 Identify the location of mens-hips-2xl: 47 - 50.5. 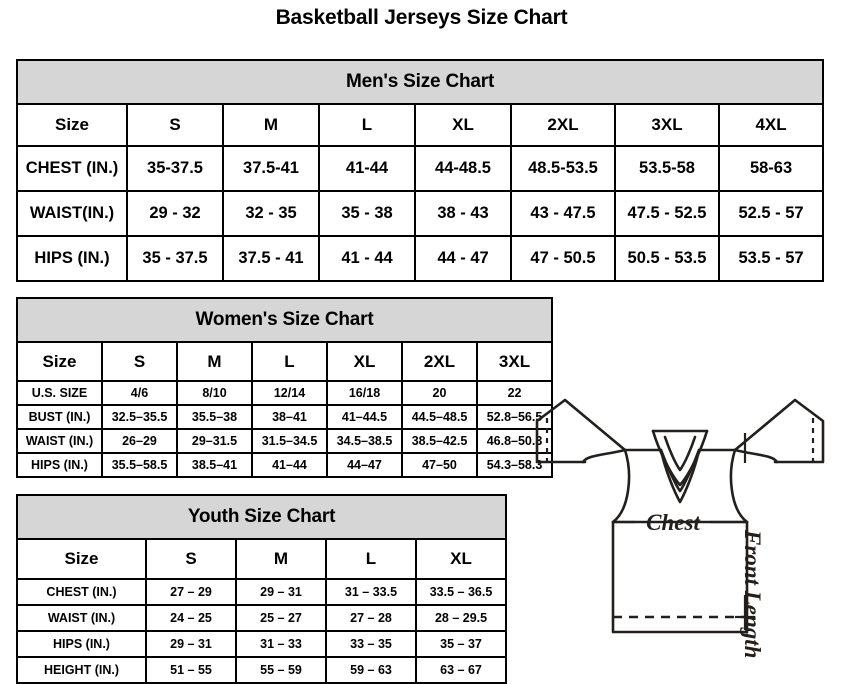
(563, 258).